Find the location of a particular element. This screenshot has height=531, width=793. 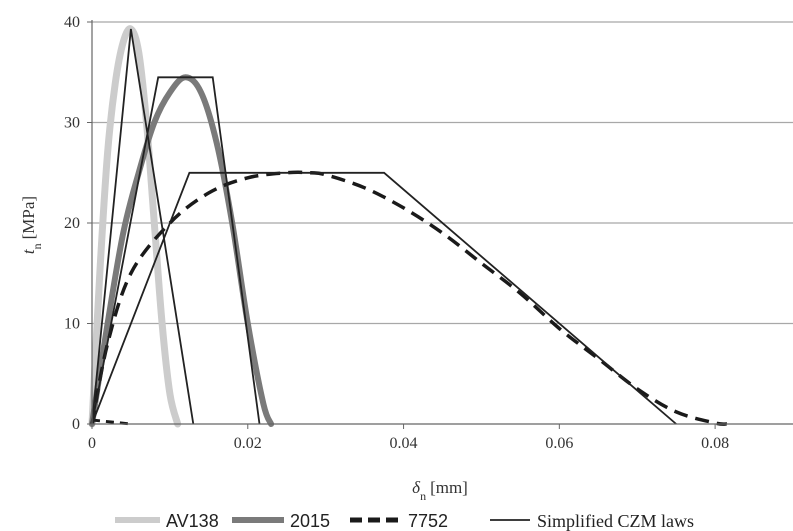

legend-label-2015: 2015 is located at coordinates (310, 521).